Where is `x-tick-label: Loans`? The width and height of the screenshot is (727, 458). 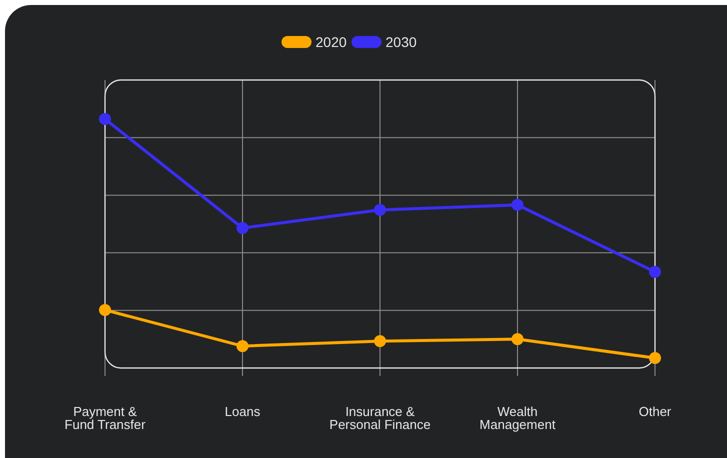
x-tick-label: Loans is located at coordinates (242, 411).